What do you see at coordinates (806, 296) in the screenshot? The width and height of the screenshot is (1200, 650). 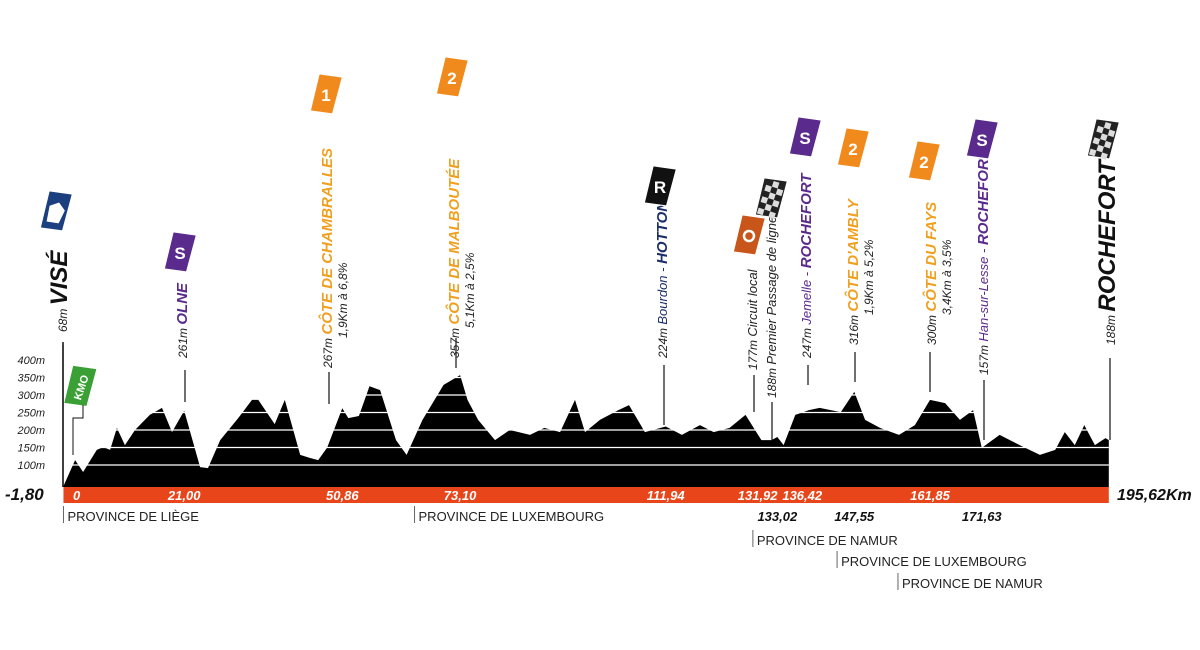 I see `point-place: Jemelle -` at bounding box center [806, 296].